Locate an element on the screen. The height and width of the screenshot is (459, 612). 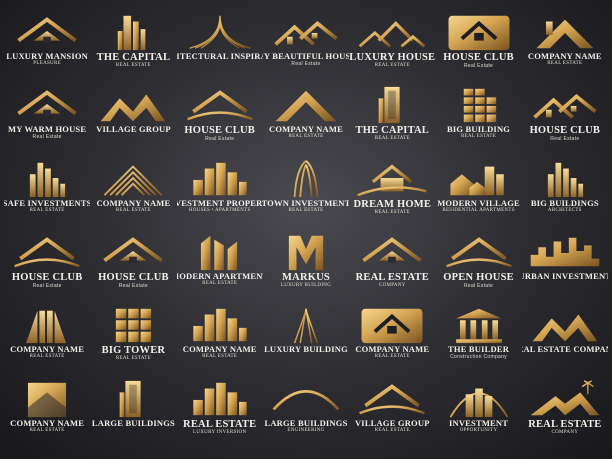
stripe-roof-icon is located at coordinates (133, 180).